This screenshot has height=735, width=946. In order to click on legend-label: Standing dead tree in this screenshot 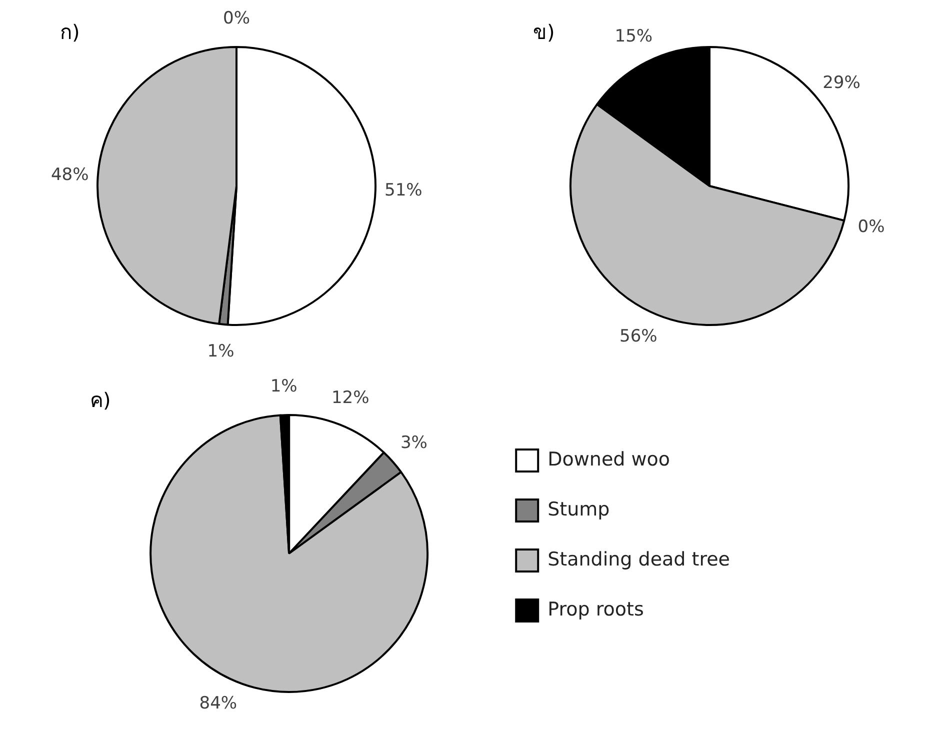, I will do `click(639, 559)`.